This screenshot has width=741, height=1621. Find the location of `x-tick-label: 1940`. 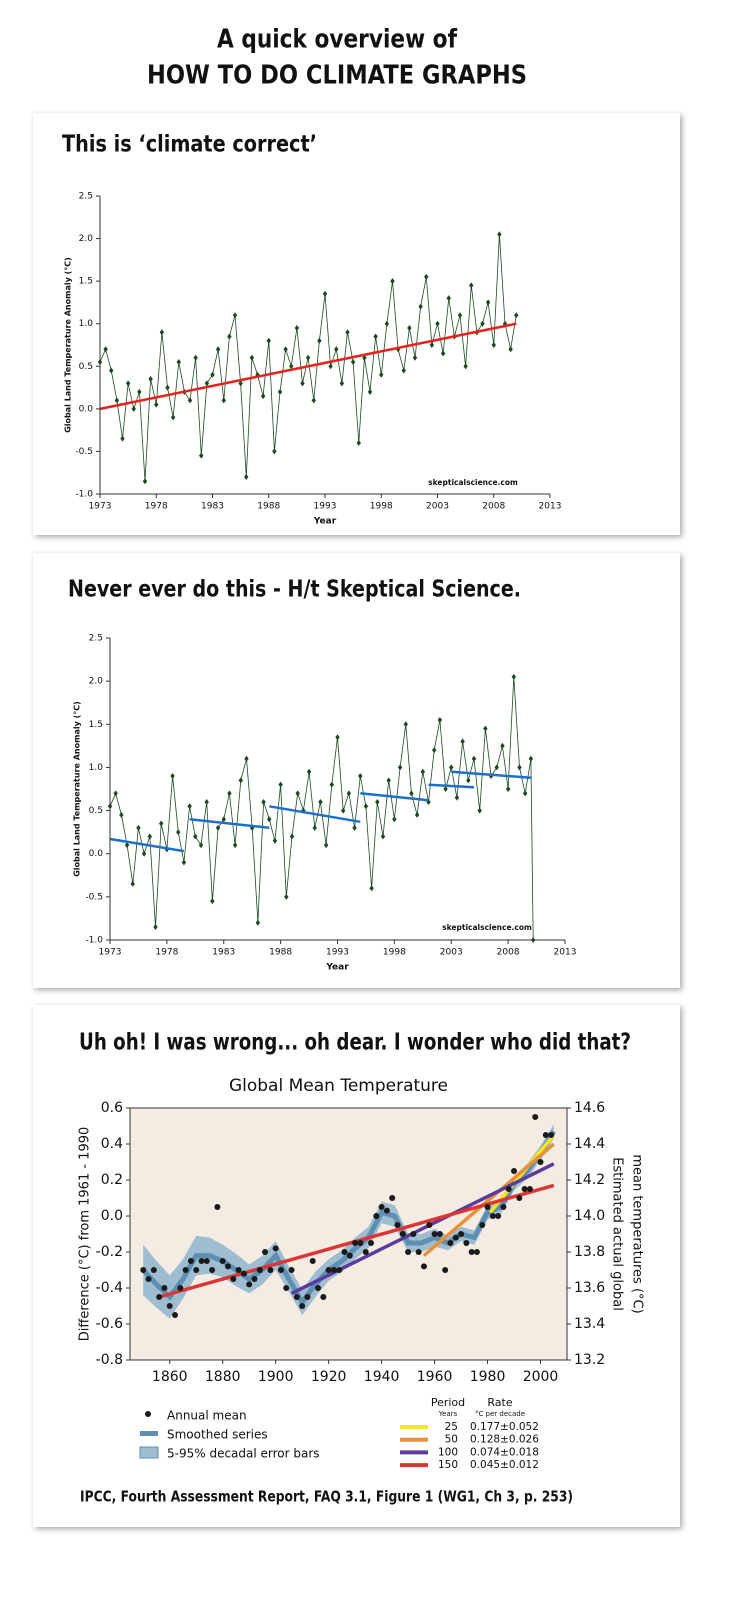

x-tick-label: 1940 is located at coordinates (382, 1377).